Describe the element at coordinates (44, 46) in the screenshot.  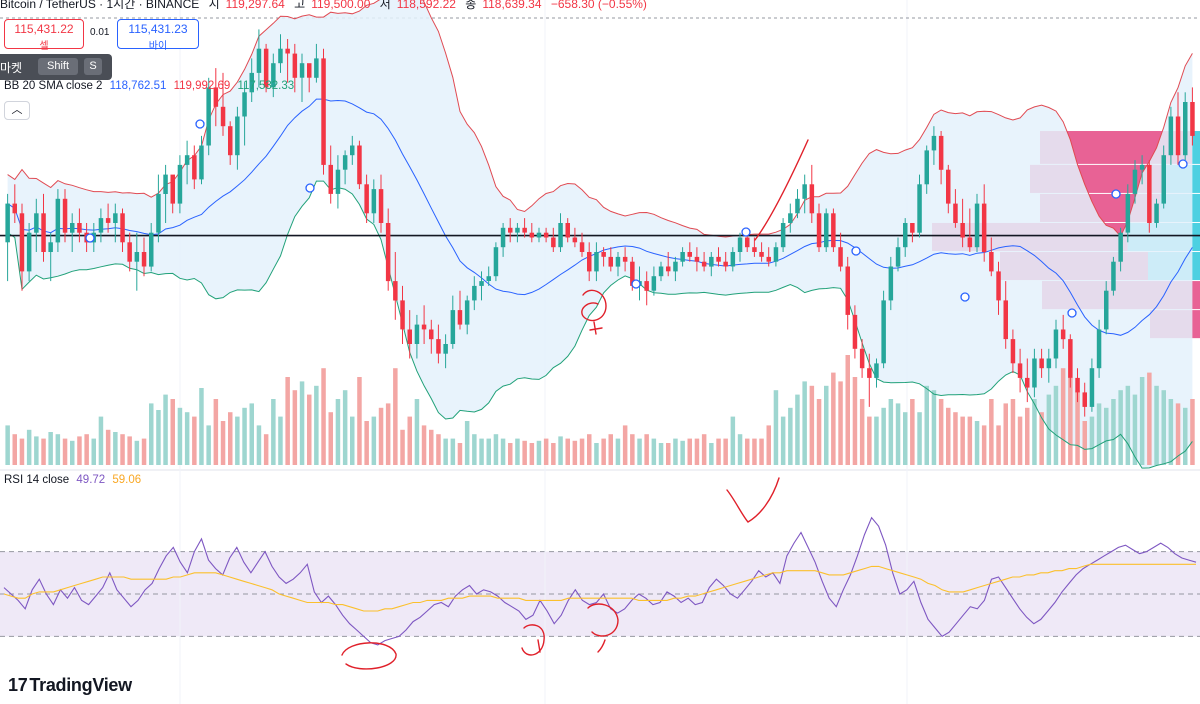
I see `sell-label: 셀` at that location.